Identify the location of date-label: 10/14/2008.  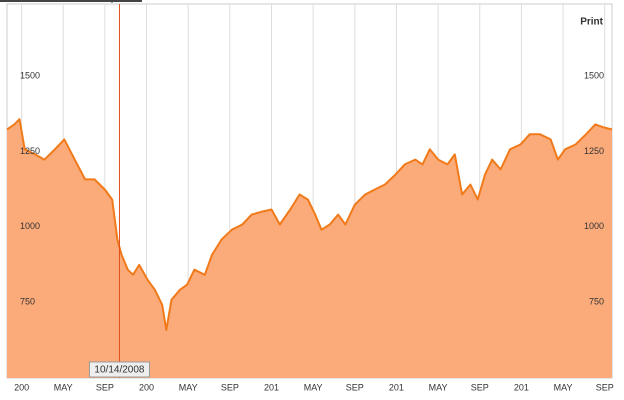
(119, 370).